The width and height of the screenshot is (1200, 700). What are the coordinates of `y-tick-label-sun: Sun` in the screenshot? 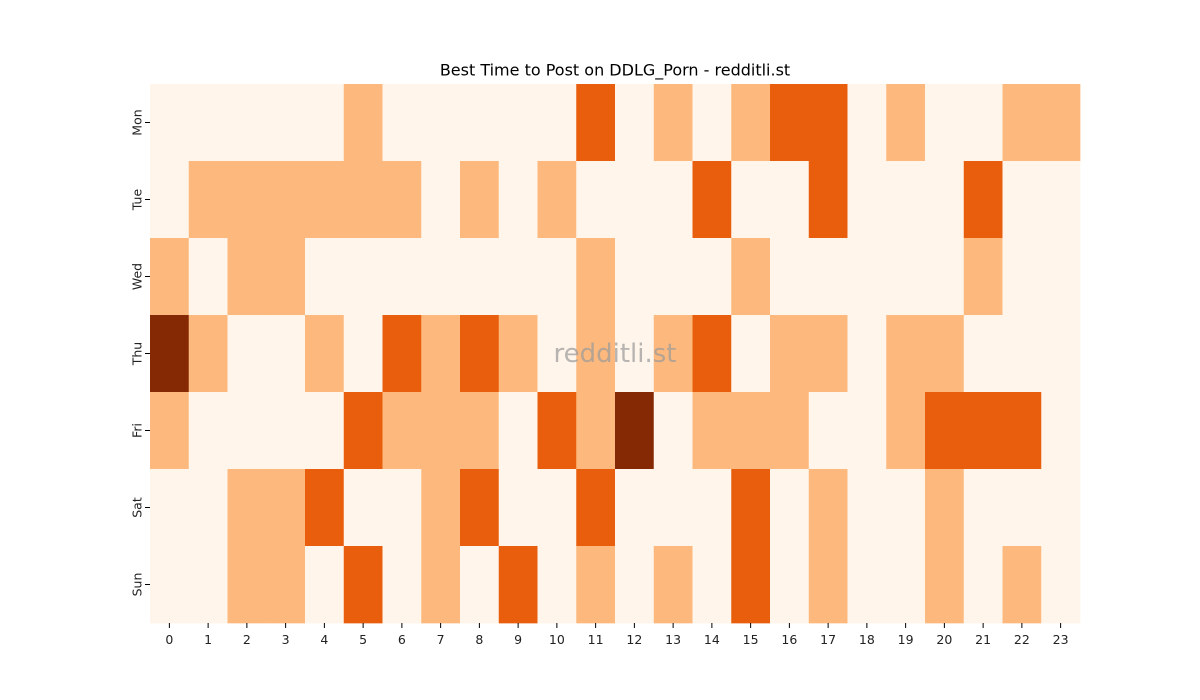 It's located at (137, 585).